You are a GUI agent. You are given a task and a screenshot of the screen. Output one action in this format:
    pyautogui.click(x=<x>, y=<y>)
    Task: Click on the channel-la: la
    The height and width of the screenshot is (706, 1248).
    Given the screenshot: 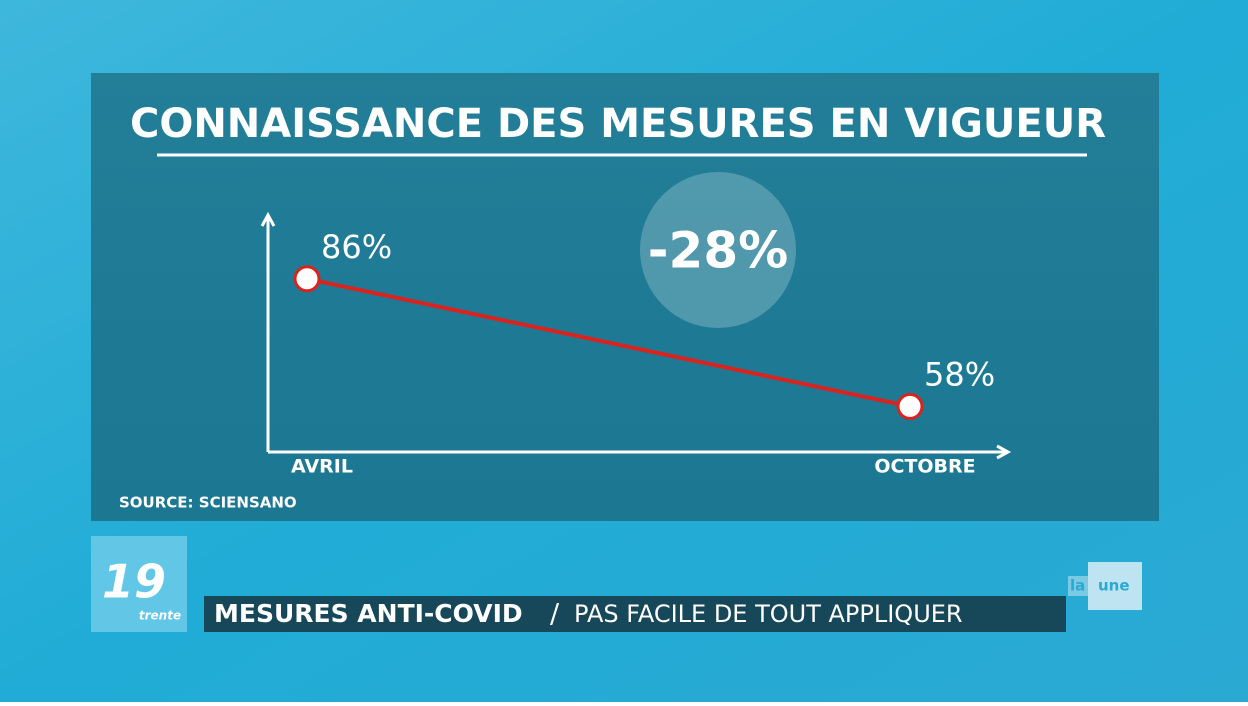 What is the action you would take?
    pyautogui.click(x=1077, y=586)
    